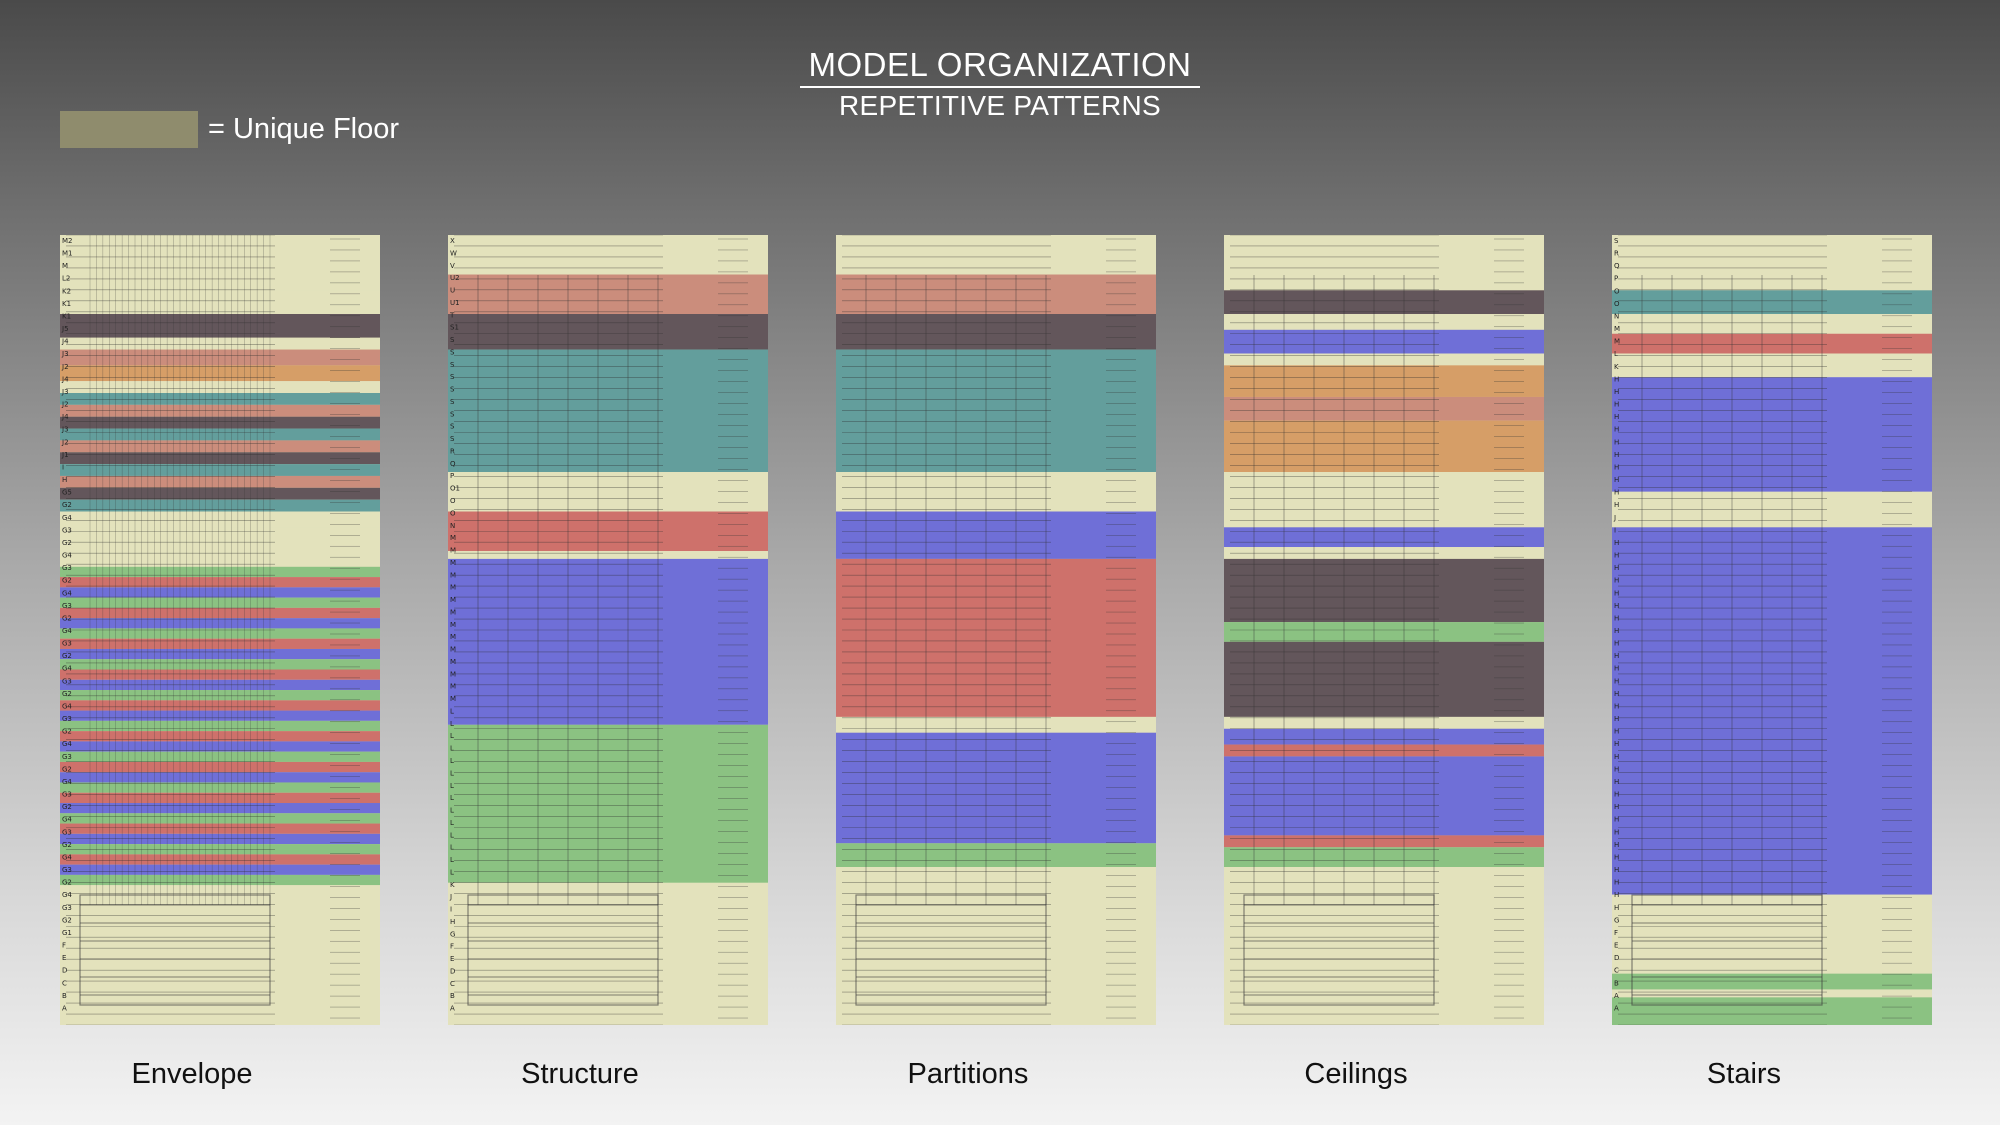  I want to click on level-letter: U2, so click(455, 278).